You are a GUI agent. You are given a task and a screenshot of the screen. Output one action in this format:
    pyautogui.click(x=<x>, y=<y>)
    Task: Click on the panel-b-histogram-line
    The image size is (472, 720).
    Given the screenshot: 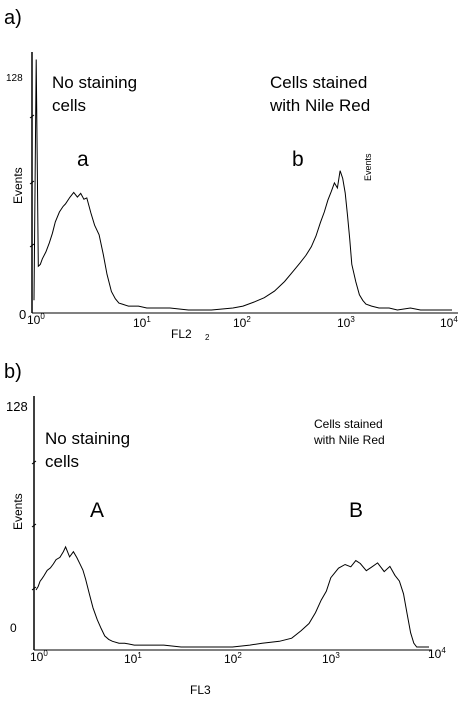 What is the action you would take?
    pyautogui.click(x=232, y=596)
    